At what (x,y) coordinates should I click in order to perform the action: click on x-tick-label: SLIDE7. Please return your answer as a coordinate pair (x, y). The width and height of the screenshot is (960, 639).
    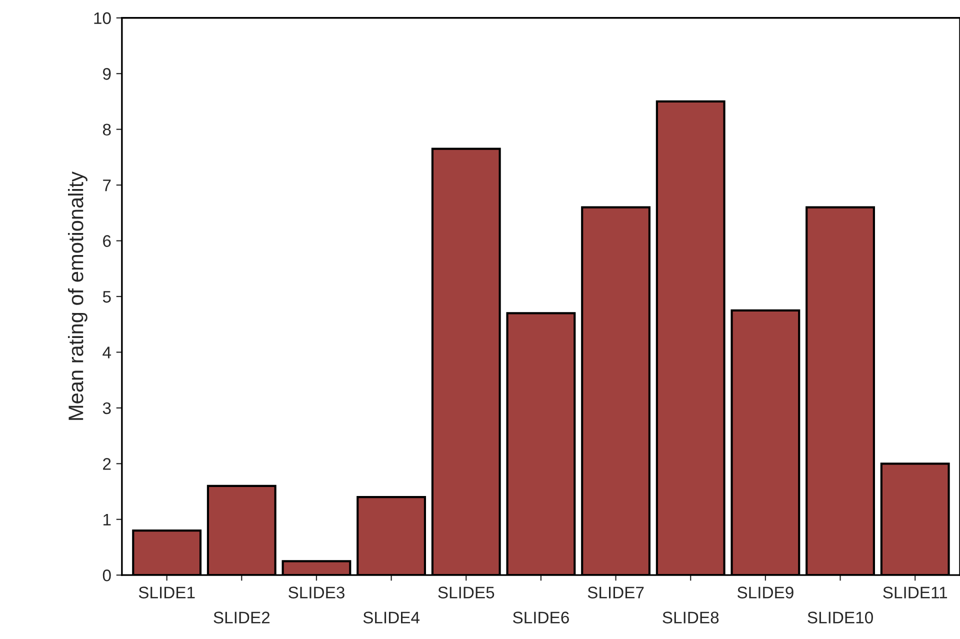
    Looking at the image, I should click on (616, 592).